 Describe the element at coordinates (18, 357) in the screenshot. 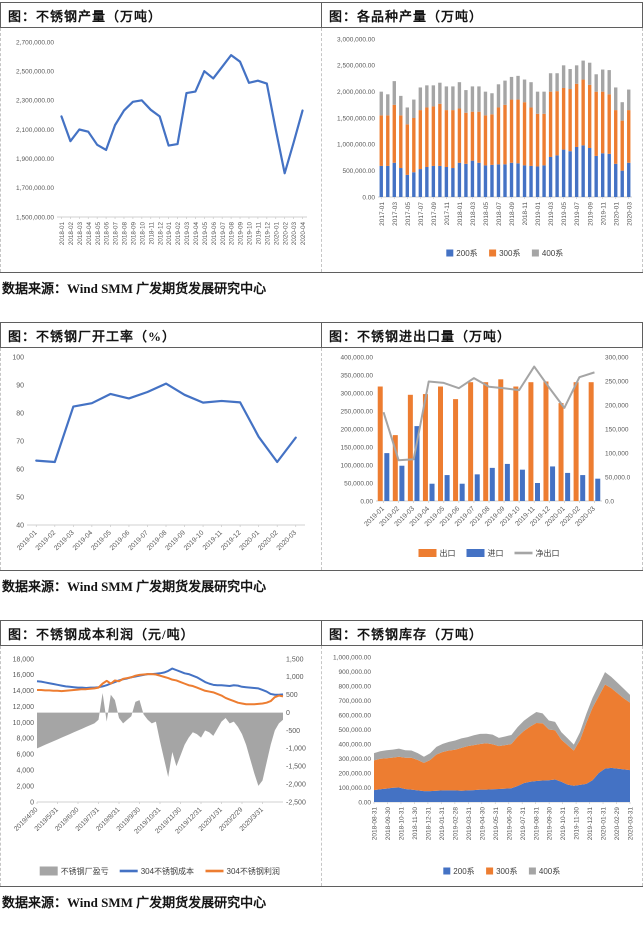

I see `svg-text: 100` at that location.